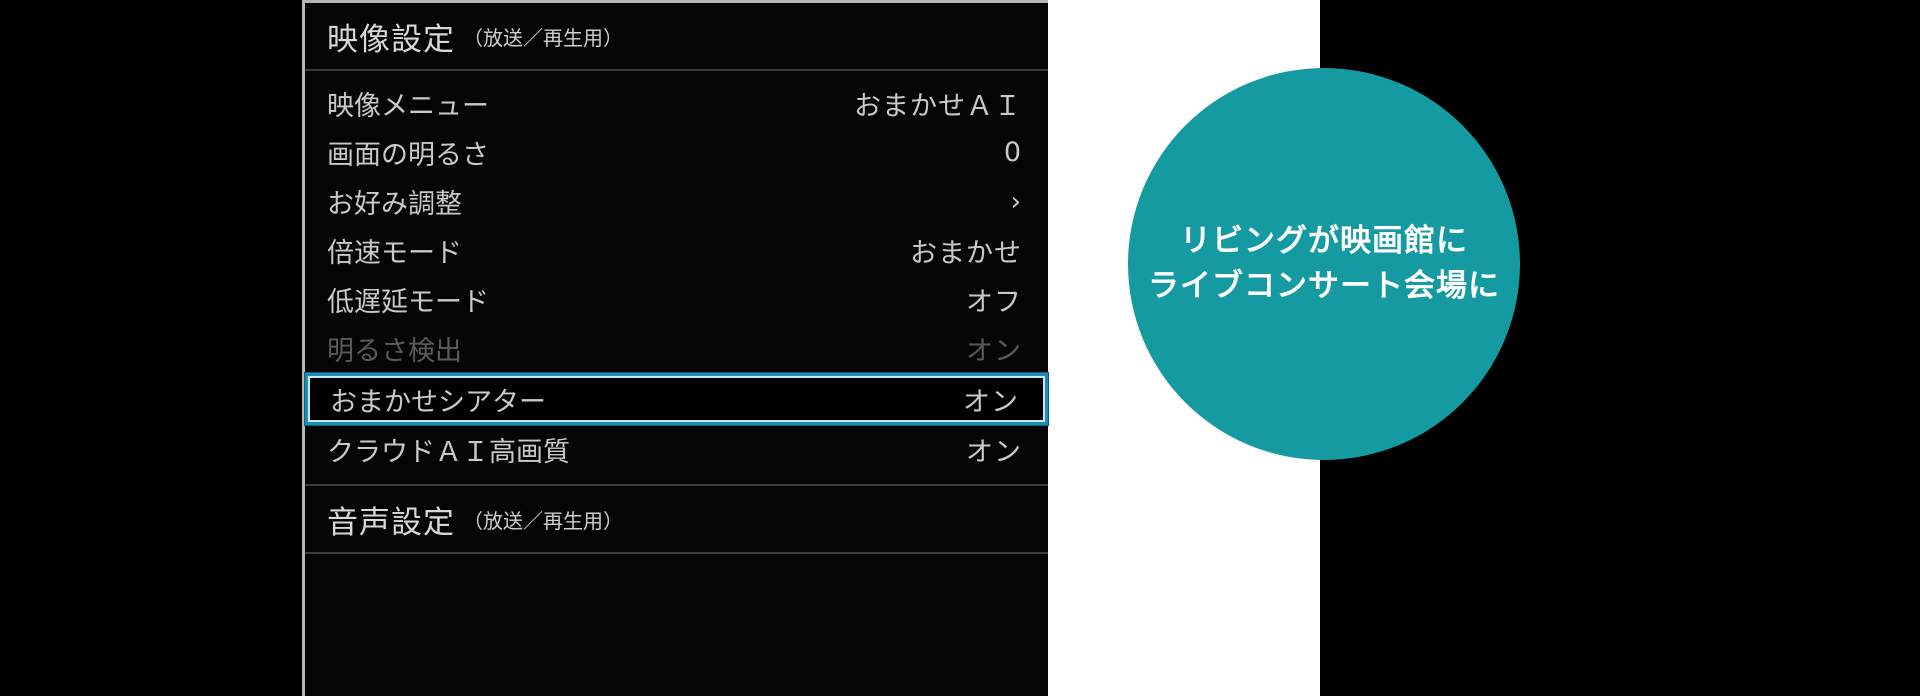  What do you see at coordinates (676, 485) in the screenshot?
I see `menu-divider` at bounding box center [676, 485].